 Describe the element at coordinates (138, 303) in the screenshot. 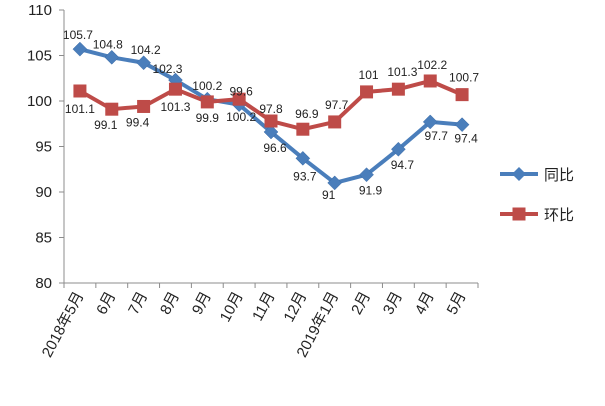

I see `x-tick-label: 7月` at that location.